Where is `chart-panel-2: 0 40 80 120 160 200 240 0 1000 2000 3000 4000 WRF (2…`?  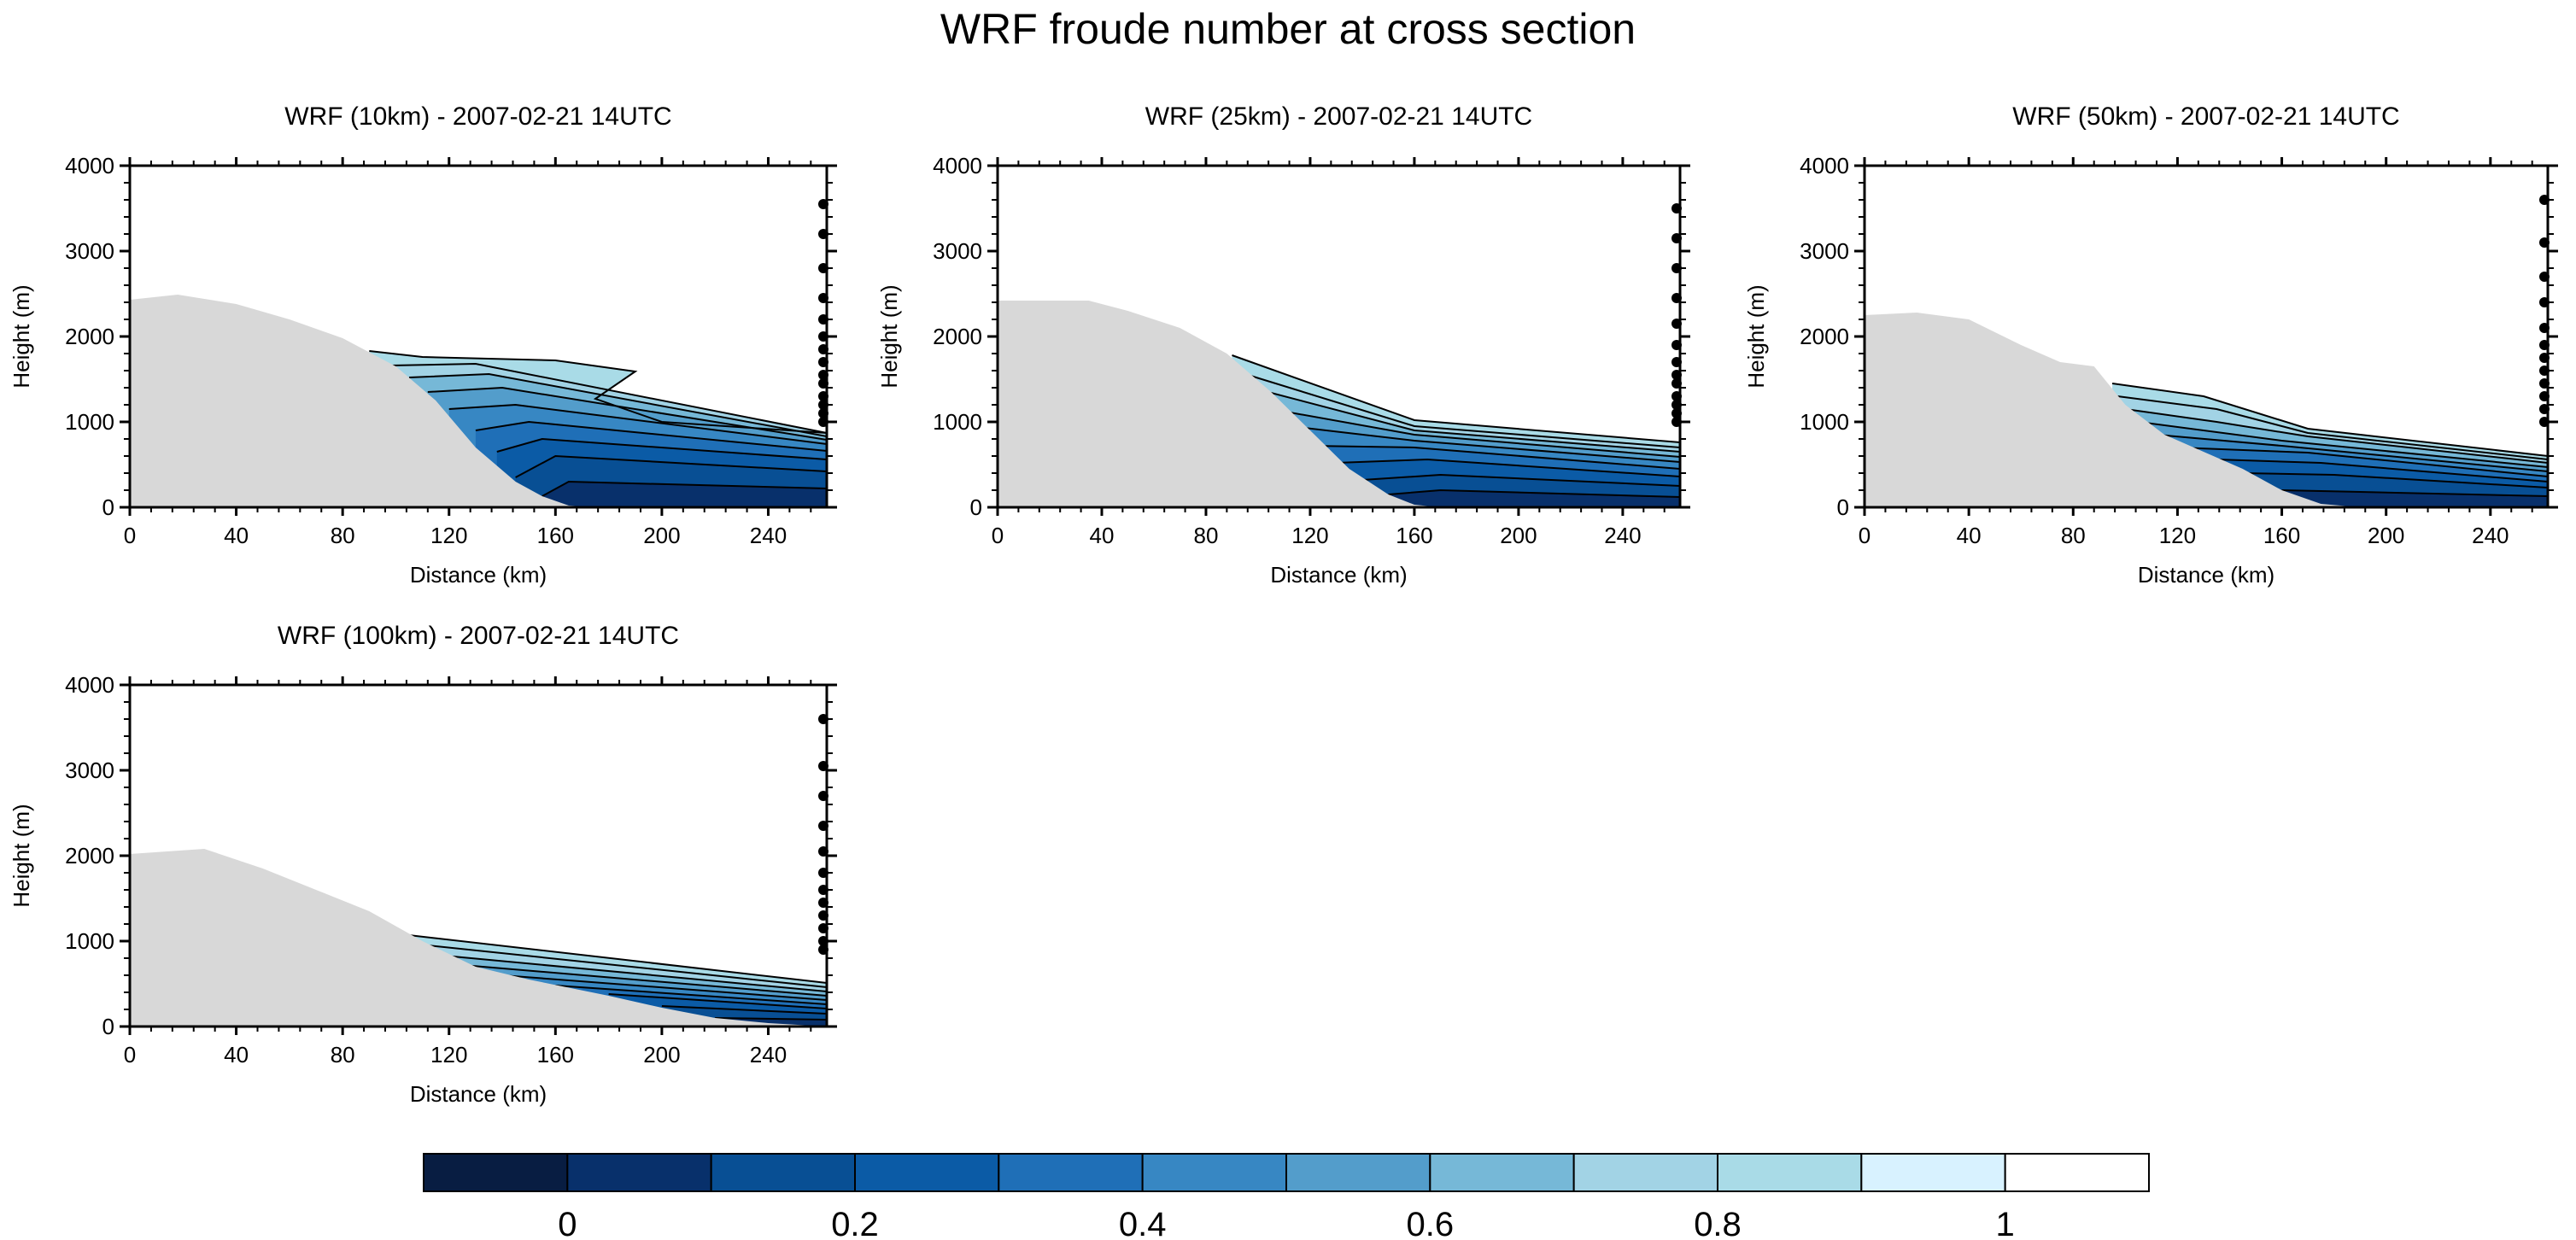 chart-panel-2: 0 40 80 120 160 200 240 0 1000 2000 3000 4000 WRF (2… is located at coordinates (1283, 345).